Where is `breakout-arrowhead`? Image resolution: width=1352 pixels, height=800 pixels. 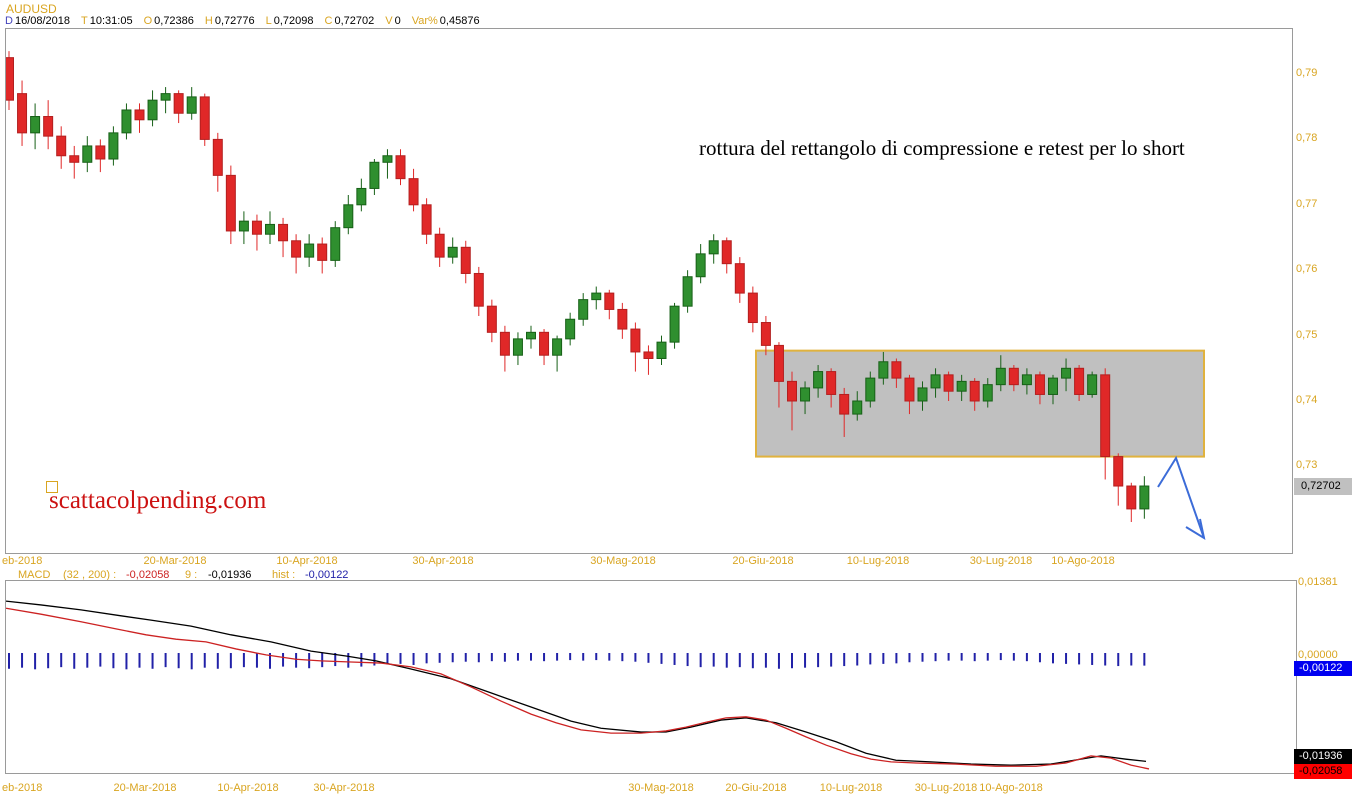 breakout-arrowhead is located at coordinates (1195, 529).